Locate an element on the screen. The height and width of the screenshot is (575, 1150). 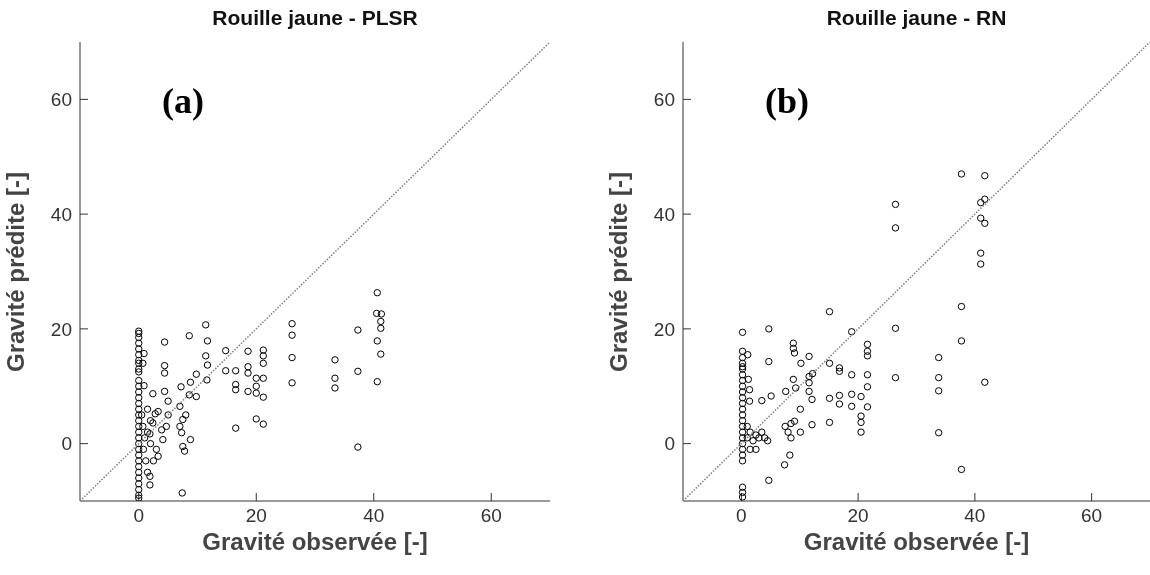
chart-title: Rouille jaune - PLSR is located at coordinates (315, 18).